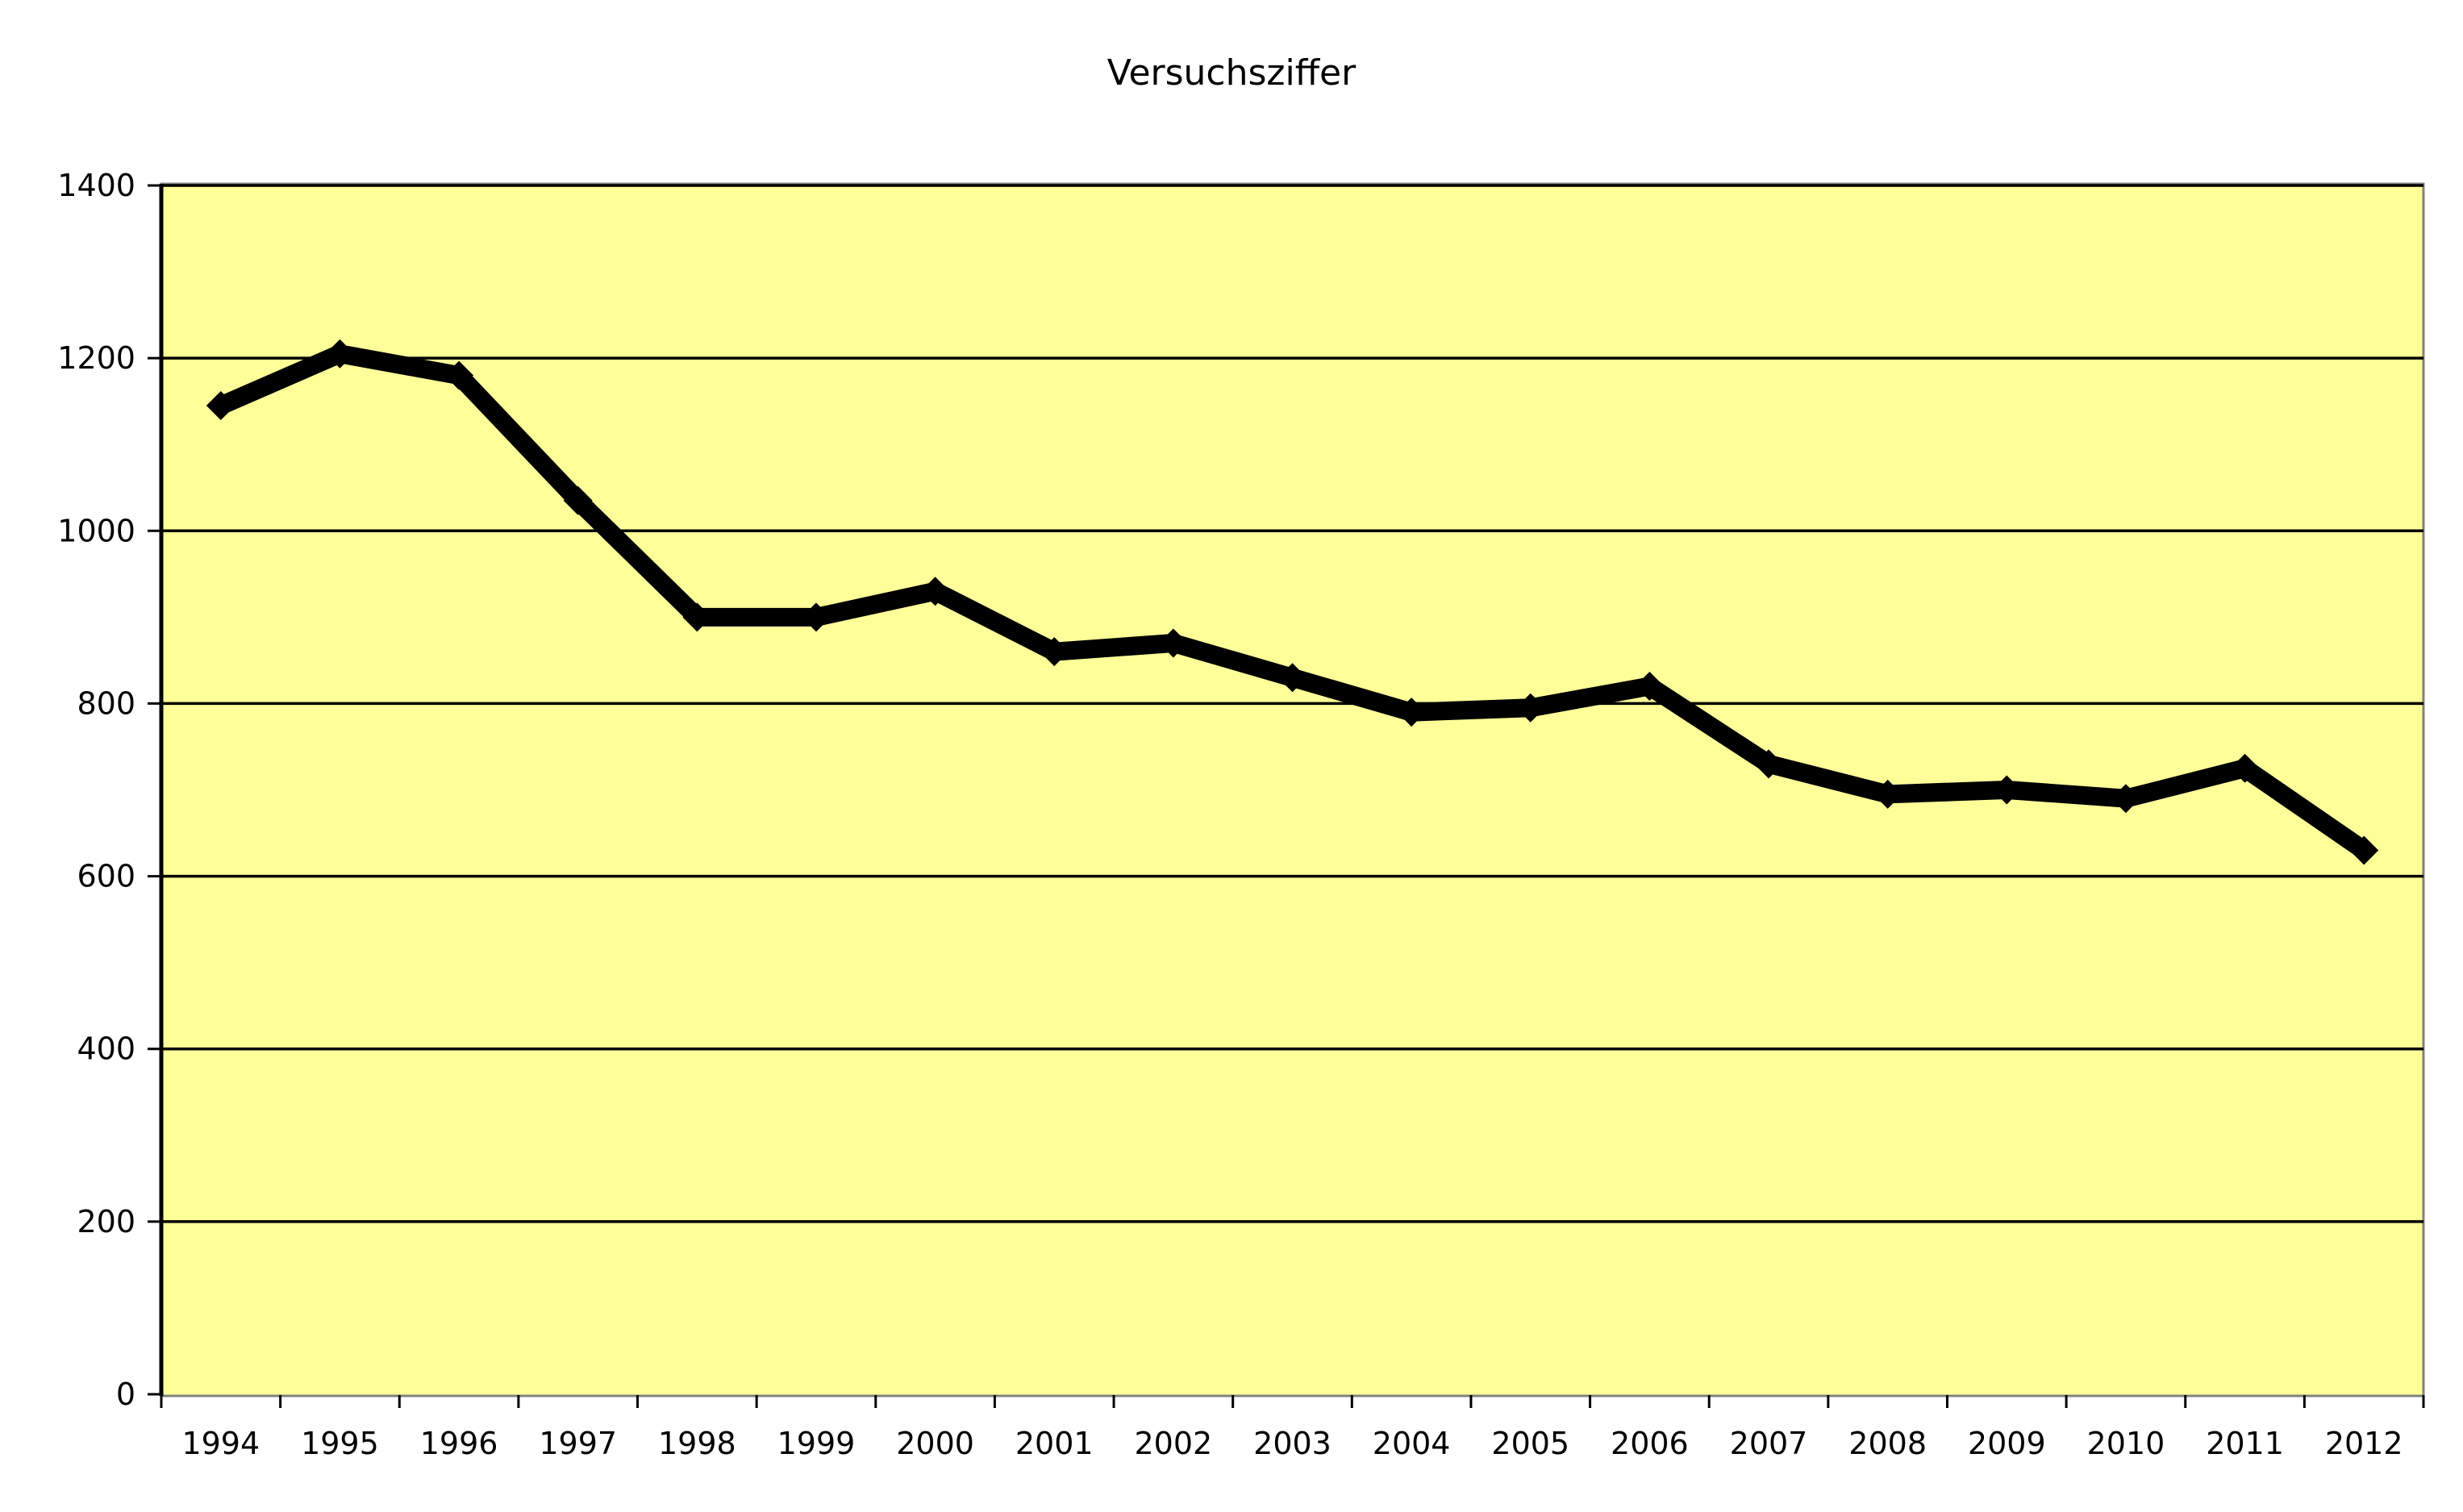  What do you see at coordinates (1174, 1443) in the screenshot?
I see `x-tick-label: 2002` at bounding box center [1174, 1443].